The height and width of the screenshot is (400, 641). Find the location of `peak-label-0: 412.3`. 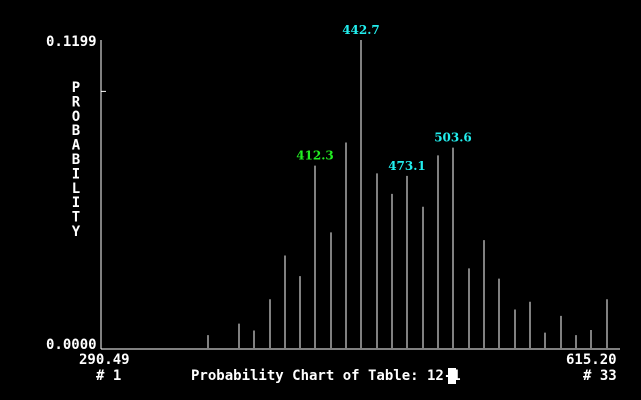

peak-label-0: 412.3 is located at coordinates (315, 156).